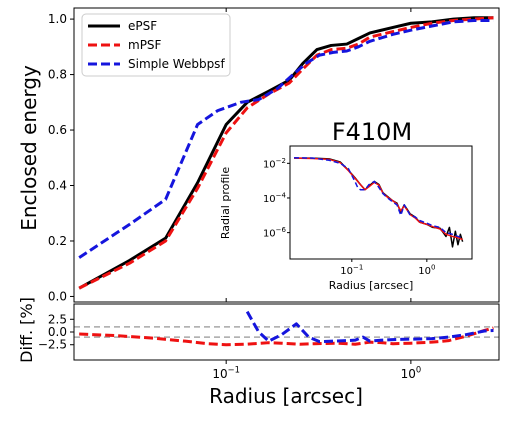 This screenshot has width=511, height=421. I want to click on difference-plot-area, so click(286, 328).